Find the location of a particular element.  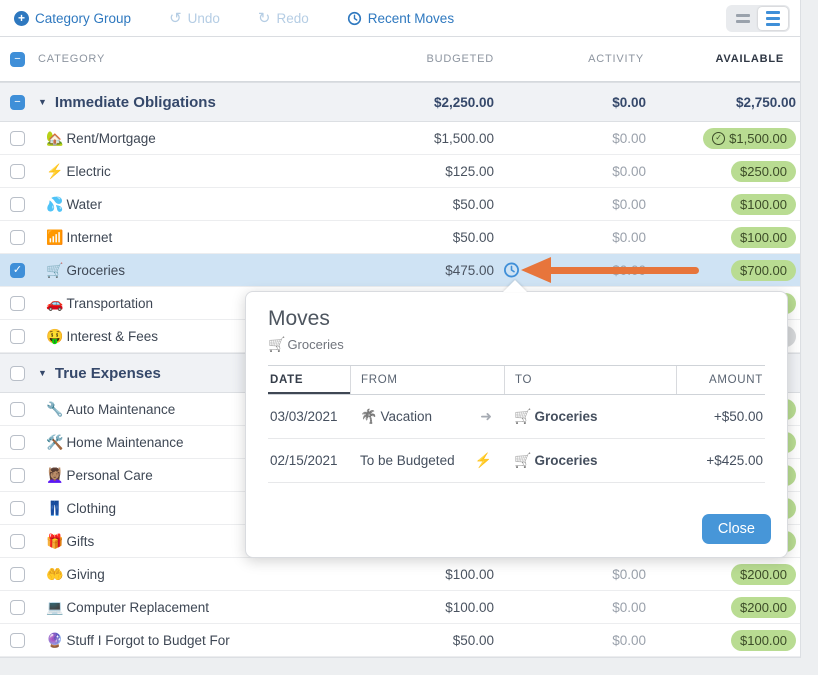

category-name: ▼ Immediate Obligations is located at coordinates (193, 102).